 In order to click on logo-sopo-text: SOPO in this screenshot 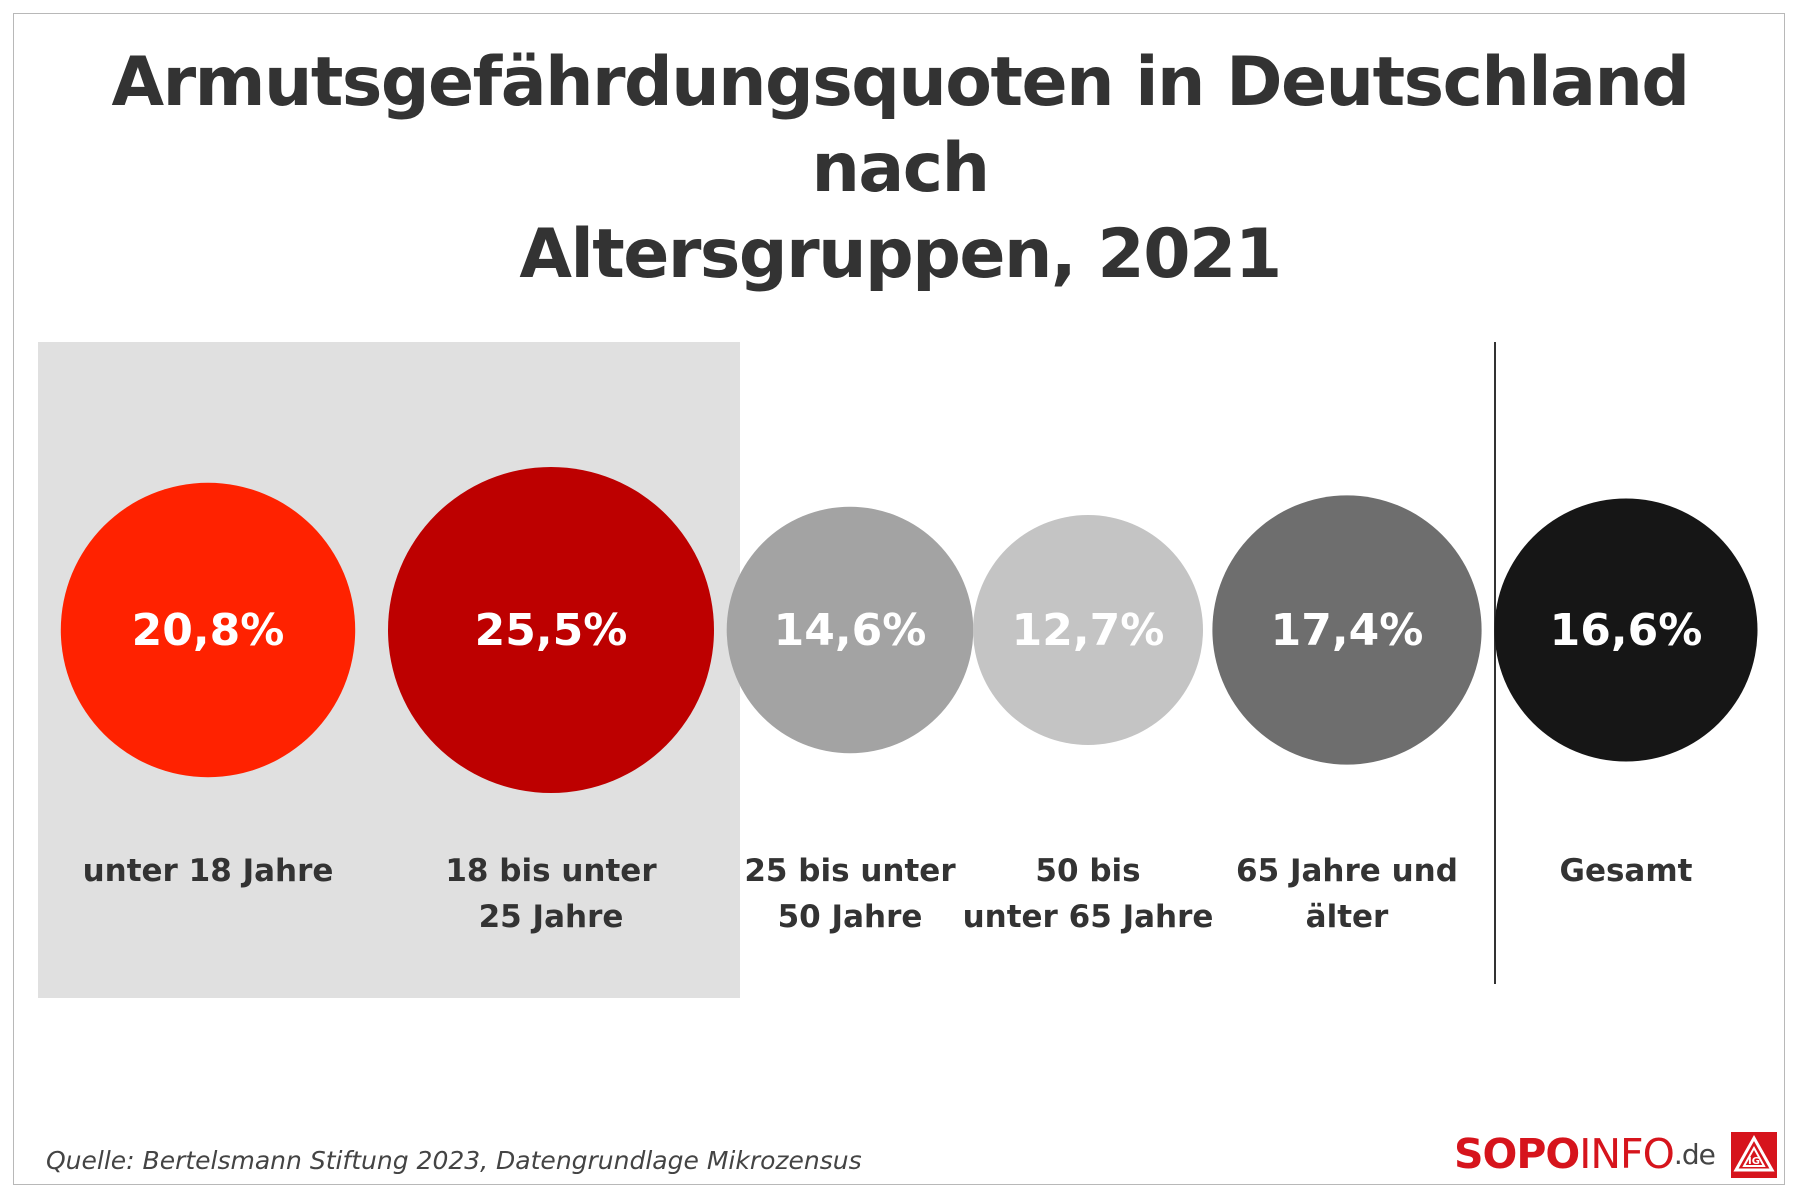, I will do `click(1517, 1154)`.